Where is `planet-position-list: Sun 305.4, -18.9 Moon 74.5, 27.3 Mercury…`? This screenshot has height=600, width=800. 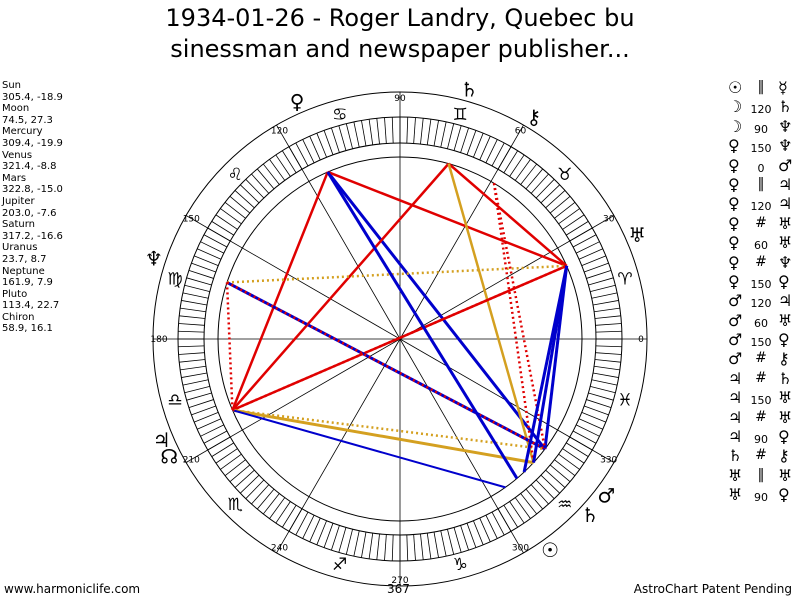 planet-position-list: Sun 305.4, -18.9 Moon 74.5, 27.3 Mercury… is located at coordinates (32, 207).